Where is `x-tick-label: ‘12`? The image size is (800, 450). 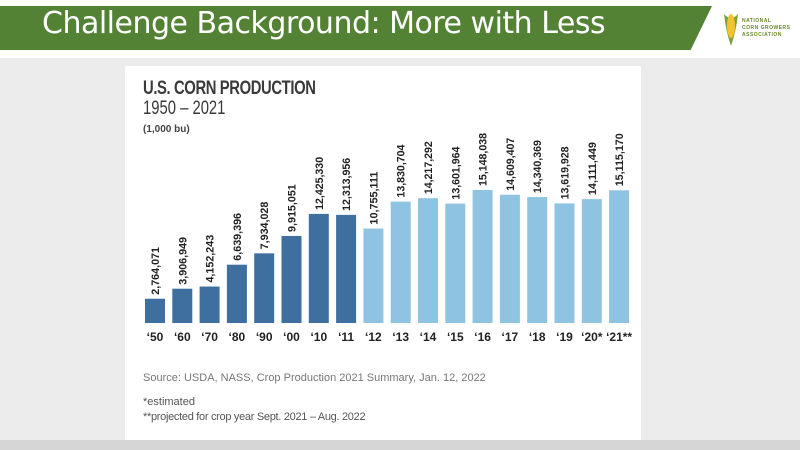 x-tick-label: ‘12 is located at coordinates (373, 337).